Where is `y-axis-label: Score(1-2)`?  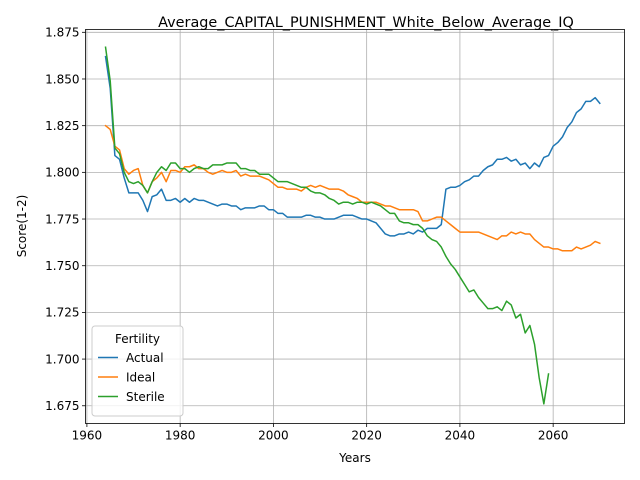 y-axis-label: Score(1-2) is located at coordinates (22, 226).